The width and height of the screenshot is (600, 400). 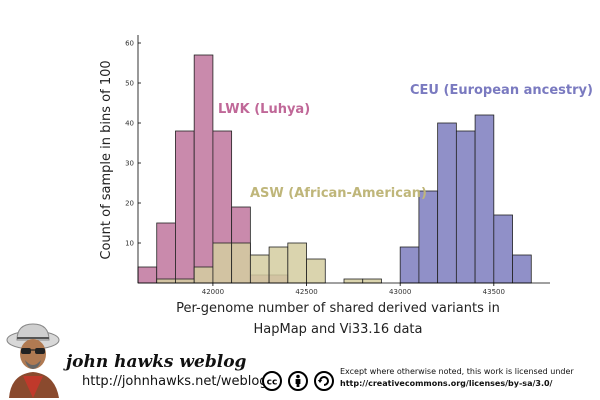 What do you see at coordinates (175, 381) in the screenshot?
I see `blog-url-link: http://johnhawks.net/weblog` at bounding box center [175, 381].